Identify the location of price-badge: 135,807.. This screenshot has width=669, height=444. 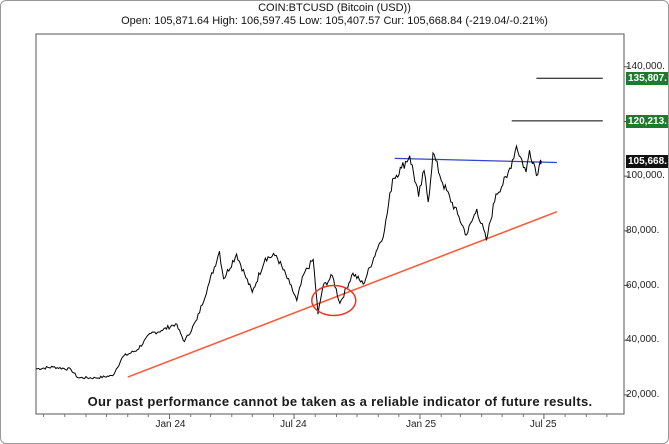
(647, 79).